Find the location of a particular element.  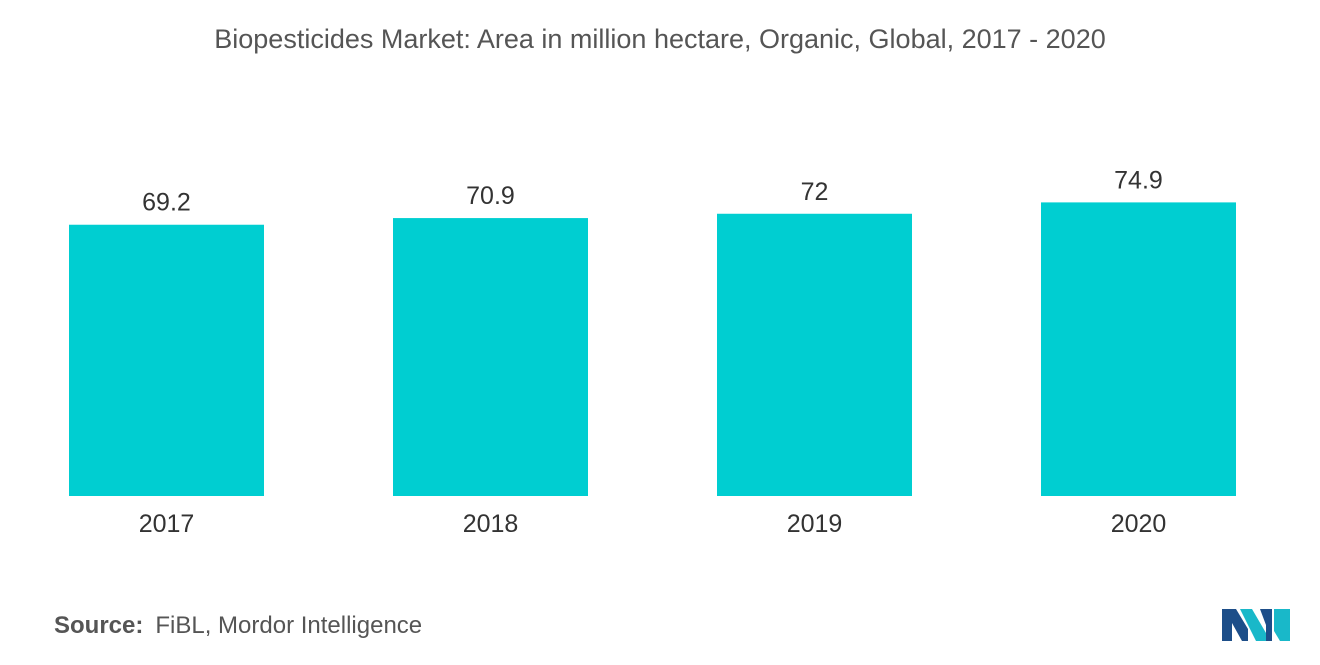

x-tick-labels-group: 2017 2018 2019 2020 is located at coordinates (653, 524).